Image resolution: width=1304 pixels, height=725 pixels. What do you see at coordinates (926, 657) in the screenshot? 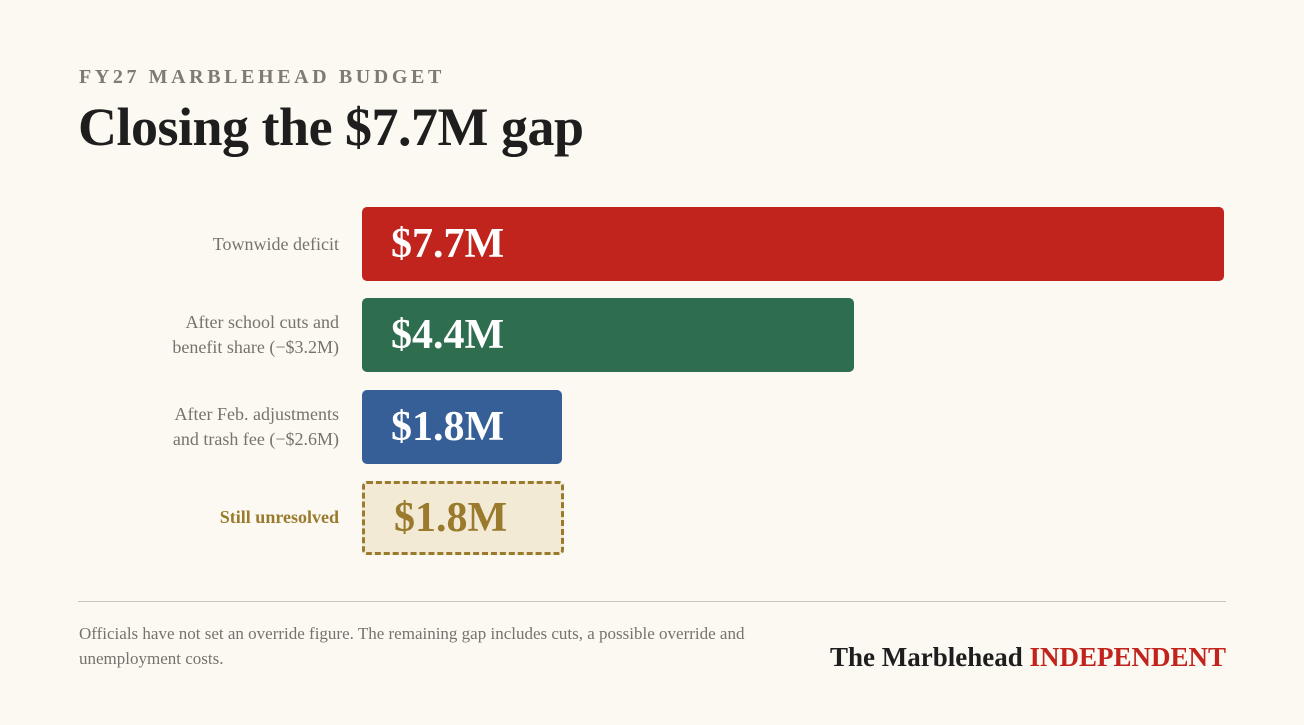
I see `brand-name: The Marblehead` at bounding box center [926, 657].